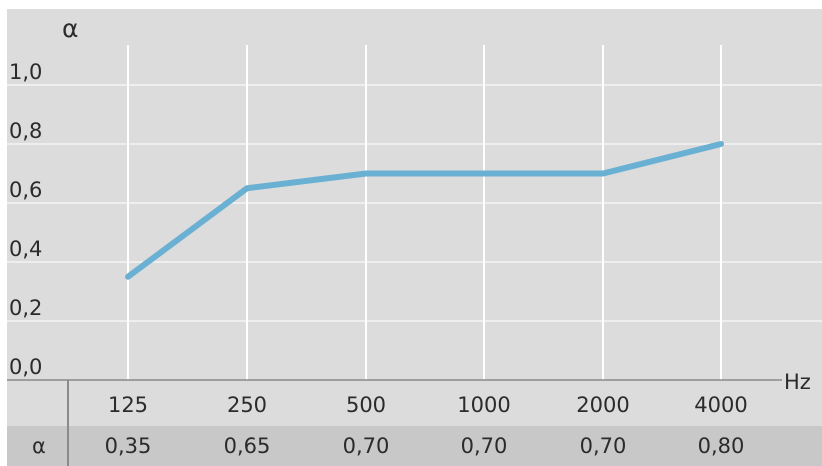 The height and width of the screenshot is (466, 822). Describe the element at coordinates (25, 308) in the screenshot. I see `y-tick-label: 0,2` at that location.